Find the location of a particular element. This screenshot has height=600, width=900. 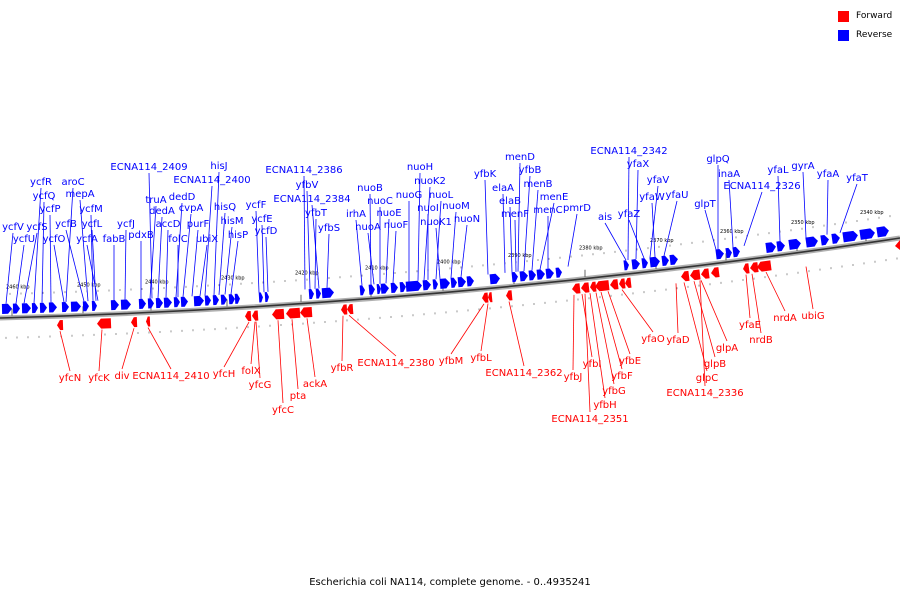

gene-leader-line is located at coordinates (372, 335).